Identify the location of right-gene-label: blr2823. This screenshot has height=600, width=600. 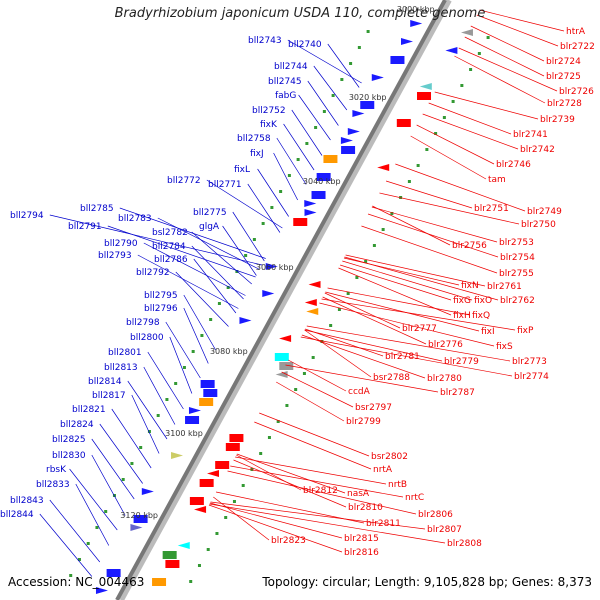
(288, 541).